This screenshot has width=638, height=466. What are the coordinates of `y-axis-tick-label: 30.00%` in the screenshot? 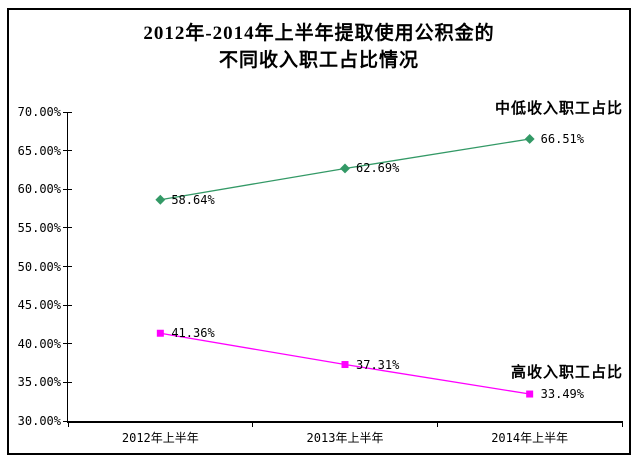 It's located at (39, 421).